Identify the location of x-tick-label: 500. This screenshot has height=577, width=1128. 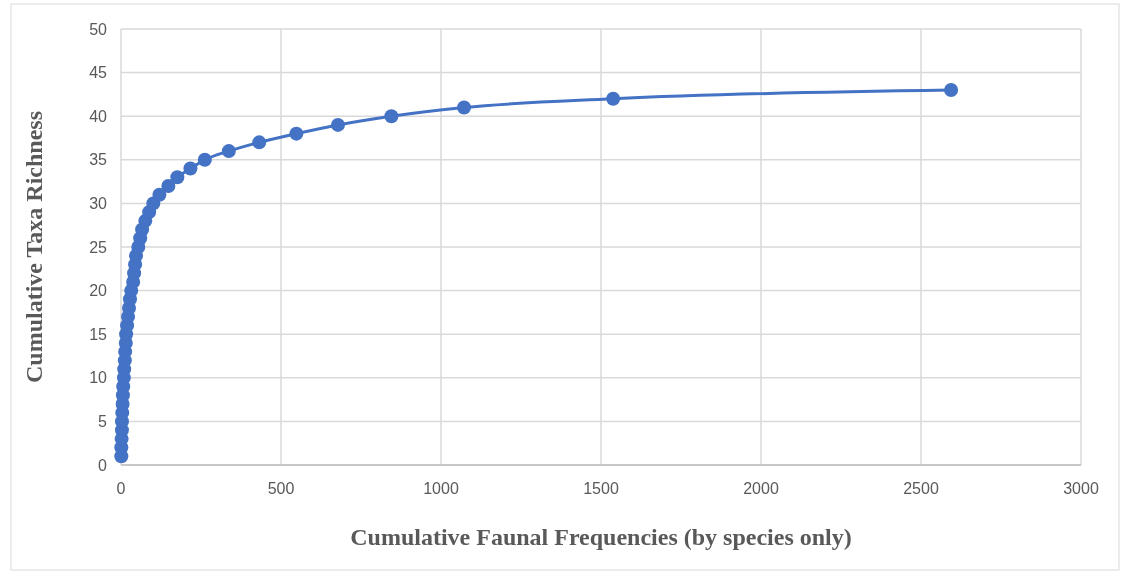
(281, 488).